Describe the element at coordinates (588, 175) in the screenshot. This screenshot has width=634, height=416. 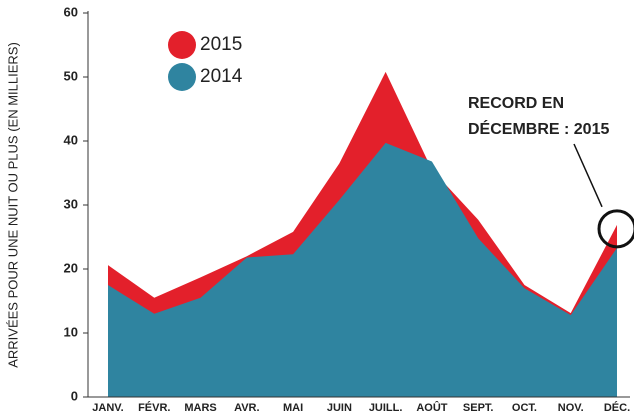
I see `annotation-leader` at that location.